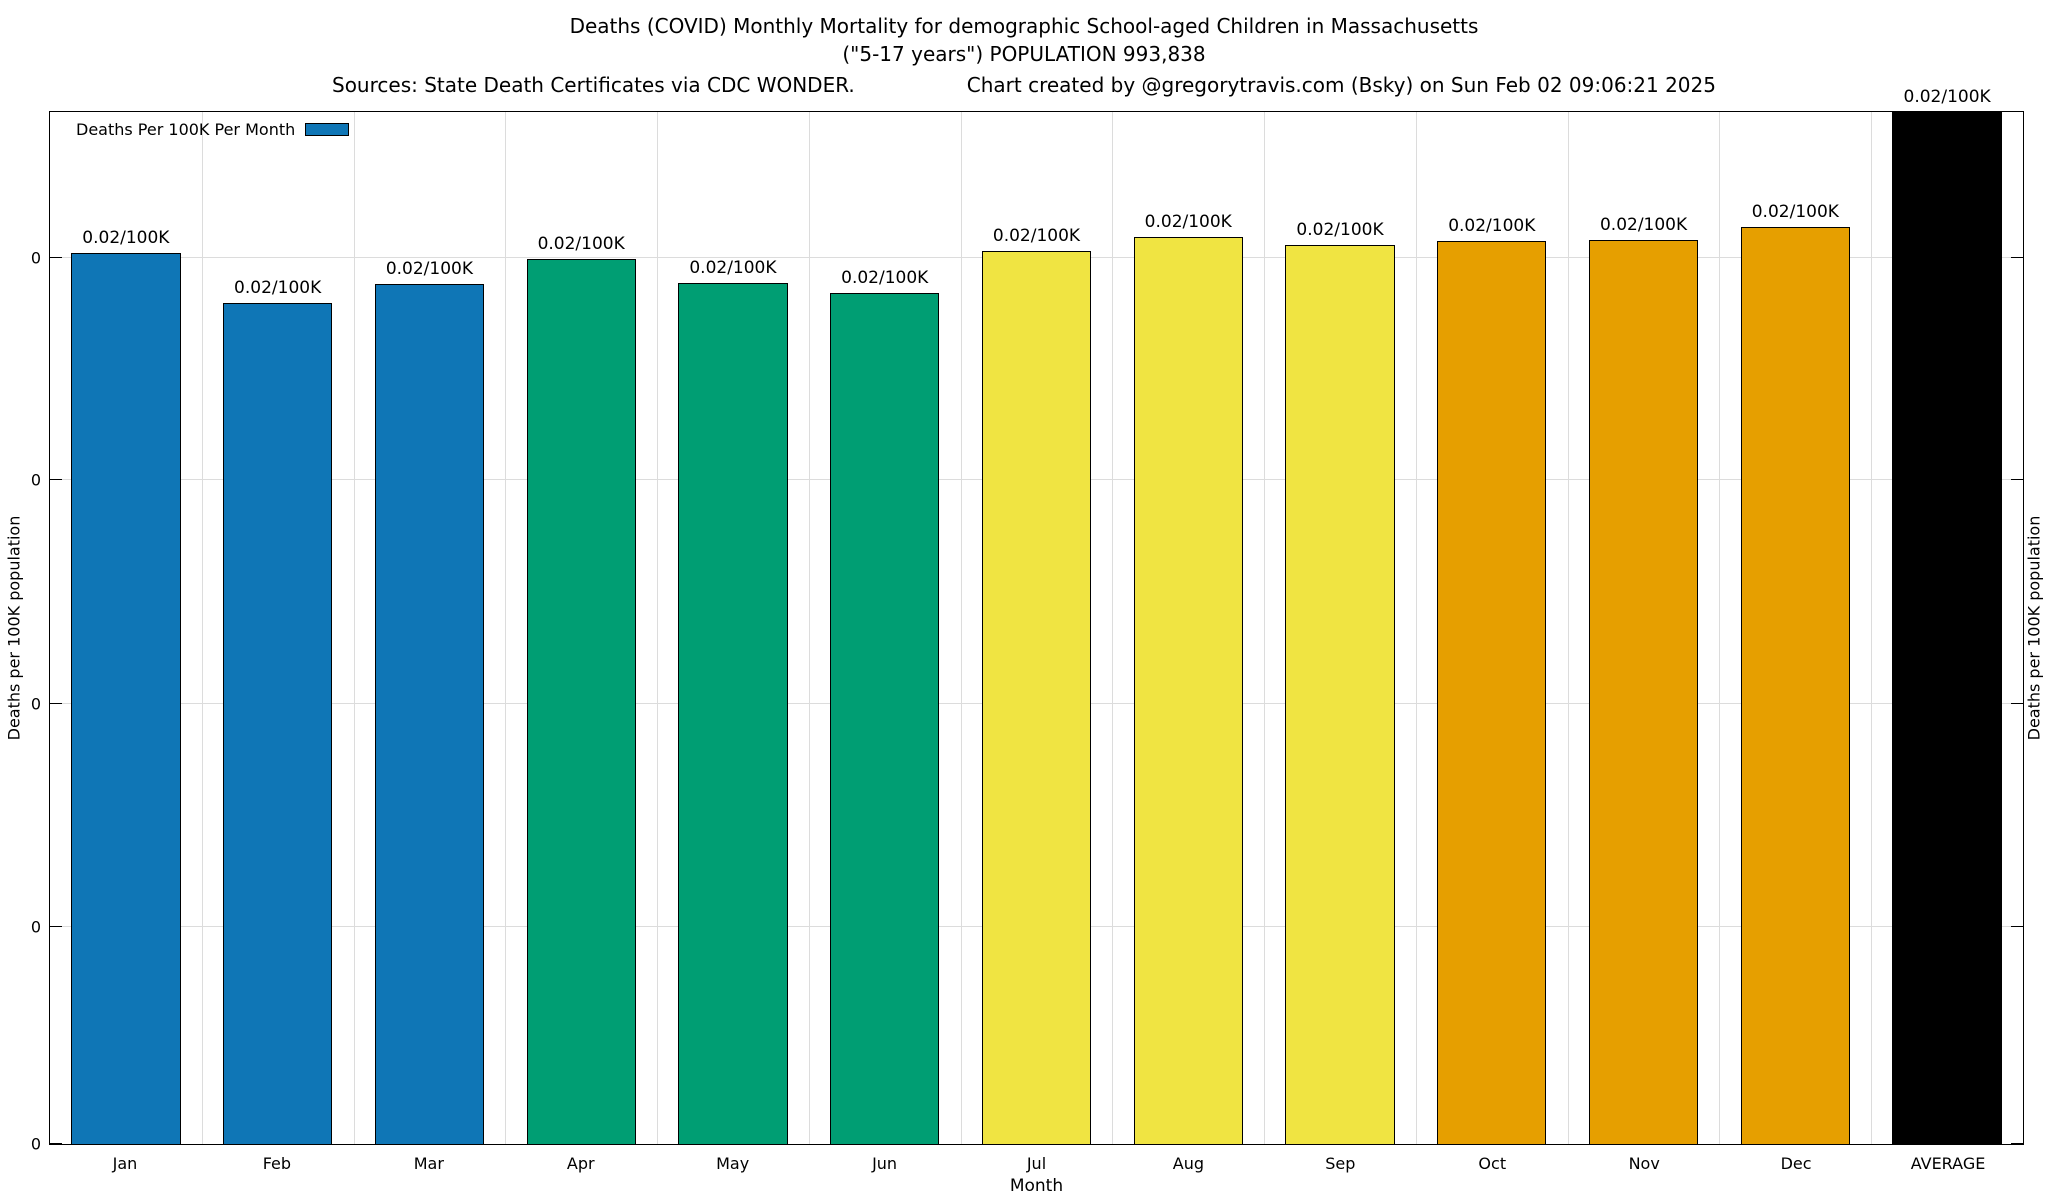  What do you see at coordinates (126, 686) in the screenshot?
I see `bar-jan: 0.02/100K` at bounding box center [126, 686].